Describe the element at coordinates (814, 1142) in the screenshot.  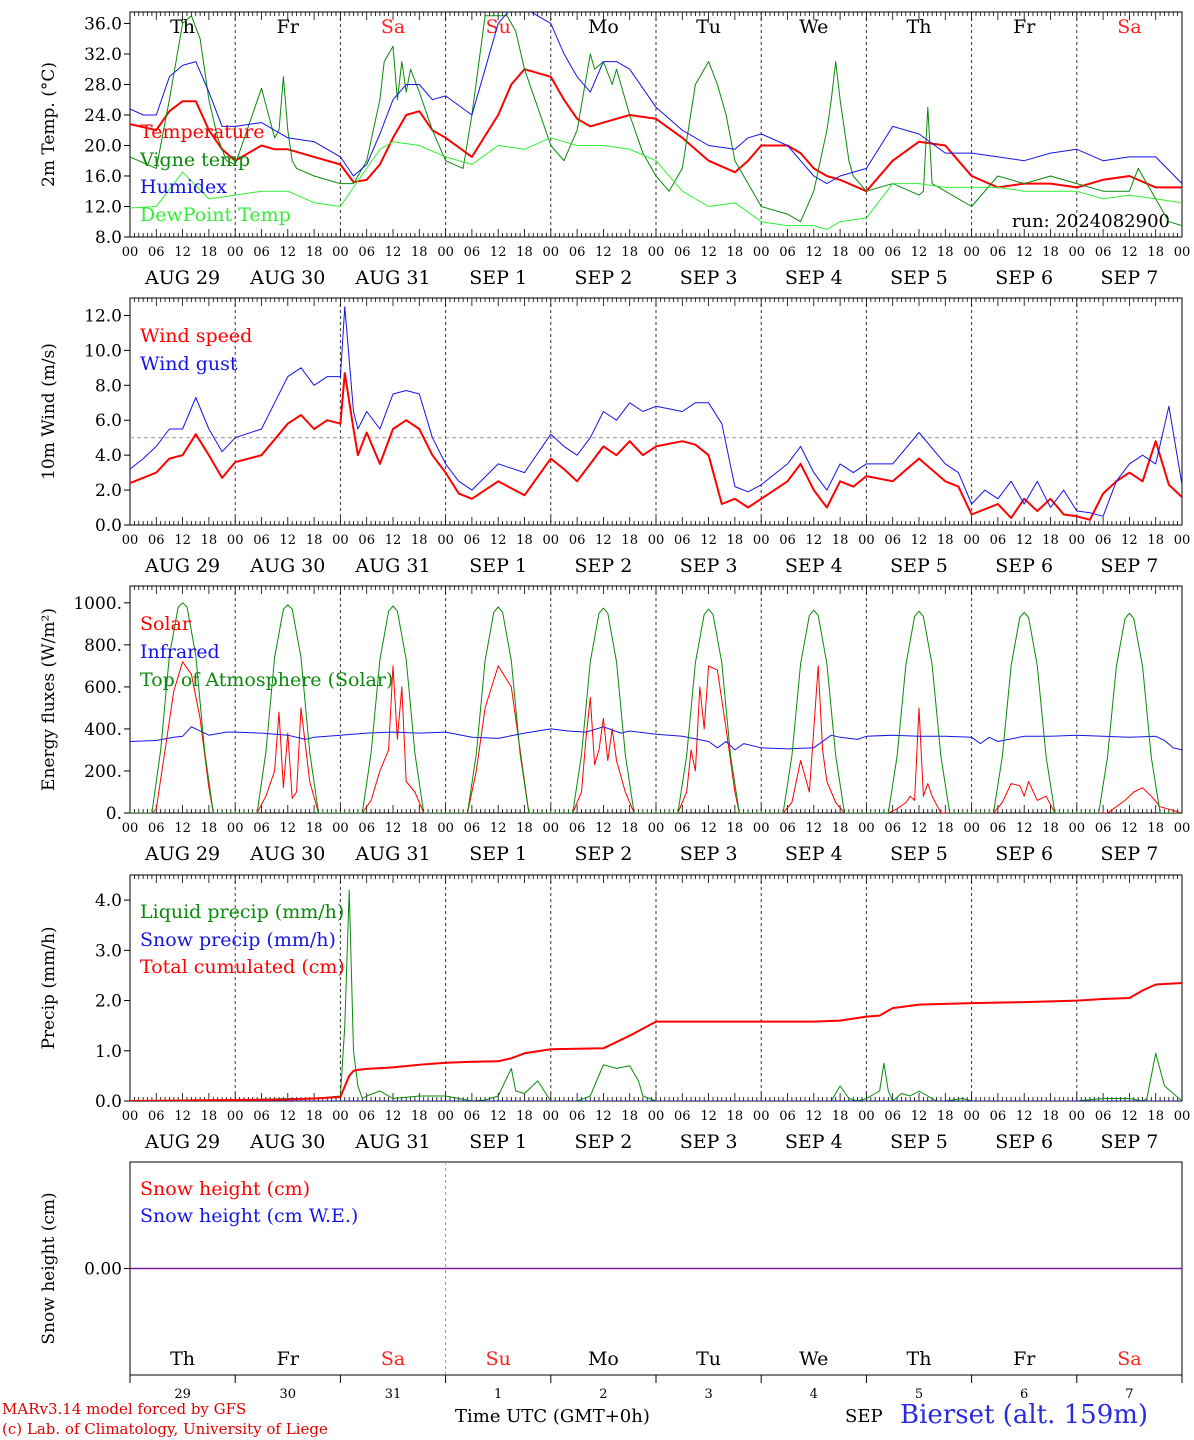
I see `date-label: SEP 4` at that location.